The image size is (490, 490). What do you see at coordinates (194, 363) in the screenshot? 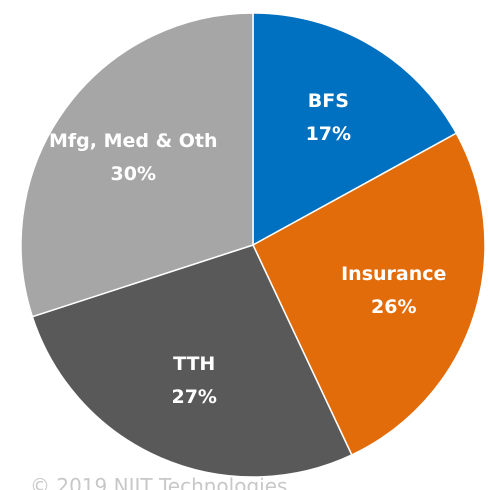
I see `category-label: TTH` at bounding box center [194, 363].